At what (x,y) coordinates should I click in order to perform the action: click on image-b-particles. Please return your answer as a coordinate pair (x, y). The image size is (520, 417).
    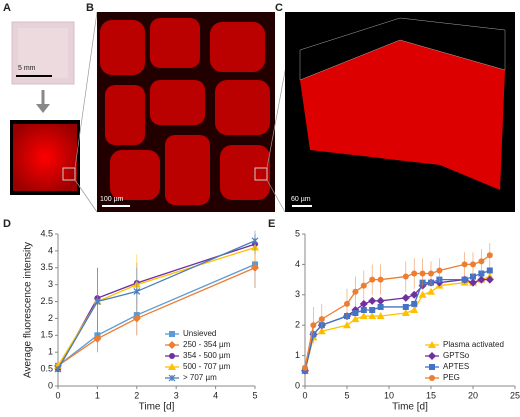
    Looking at the image, I should click on (185, 111).